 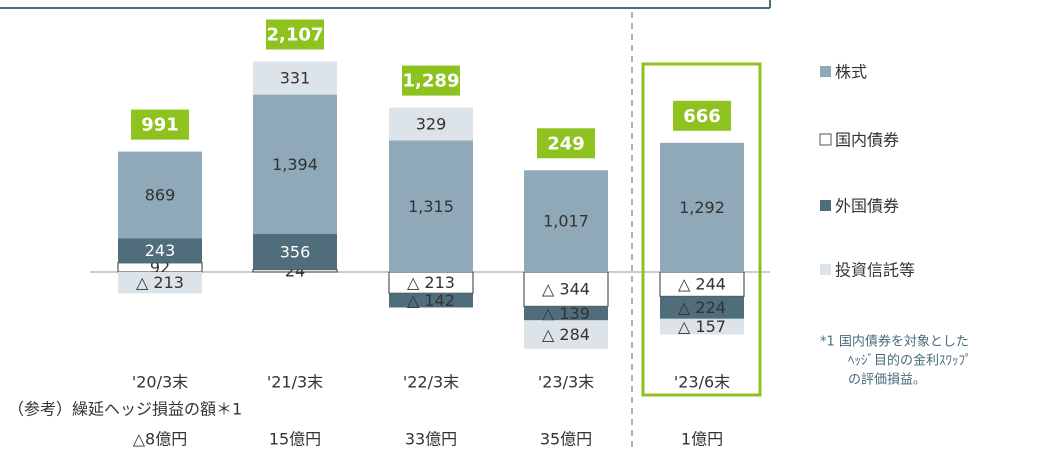 I want to click on legend-label: 外国債券, so click(x=867, y=206).